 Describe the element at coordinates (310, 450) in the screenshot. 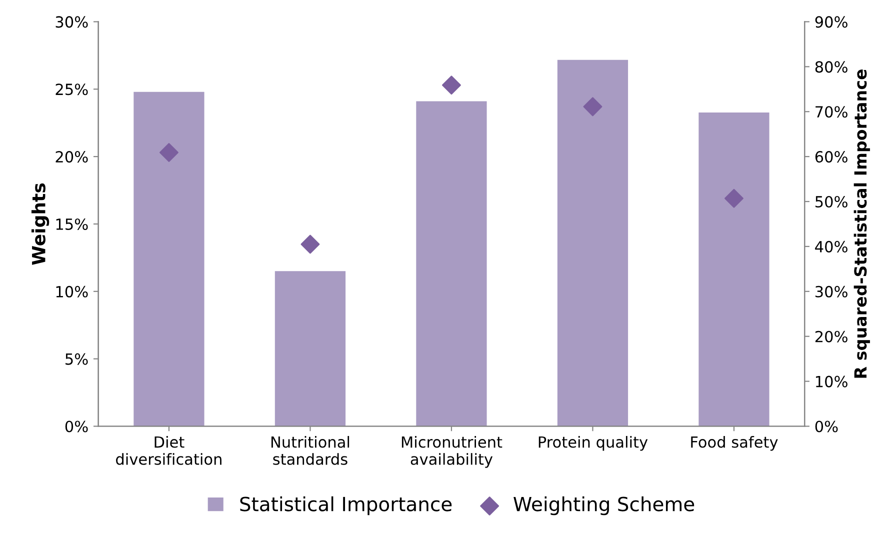

I see `x-tick-label: Nutritional standards` at that location.